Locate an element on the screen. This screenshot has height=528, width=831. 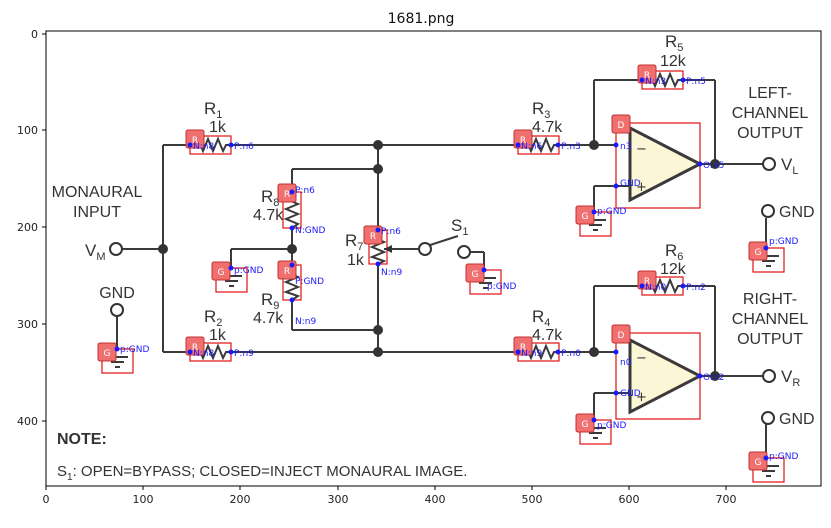
r3-value: 4.7k is located at coordinates (547, 127).